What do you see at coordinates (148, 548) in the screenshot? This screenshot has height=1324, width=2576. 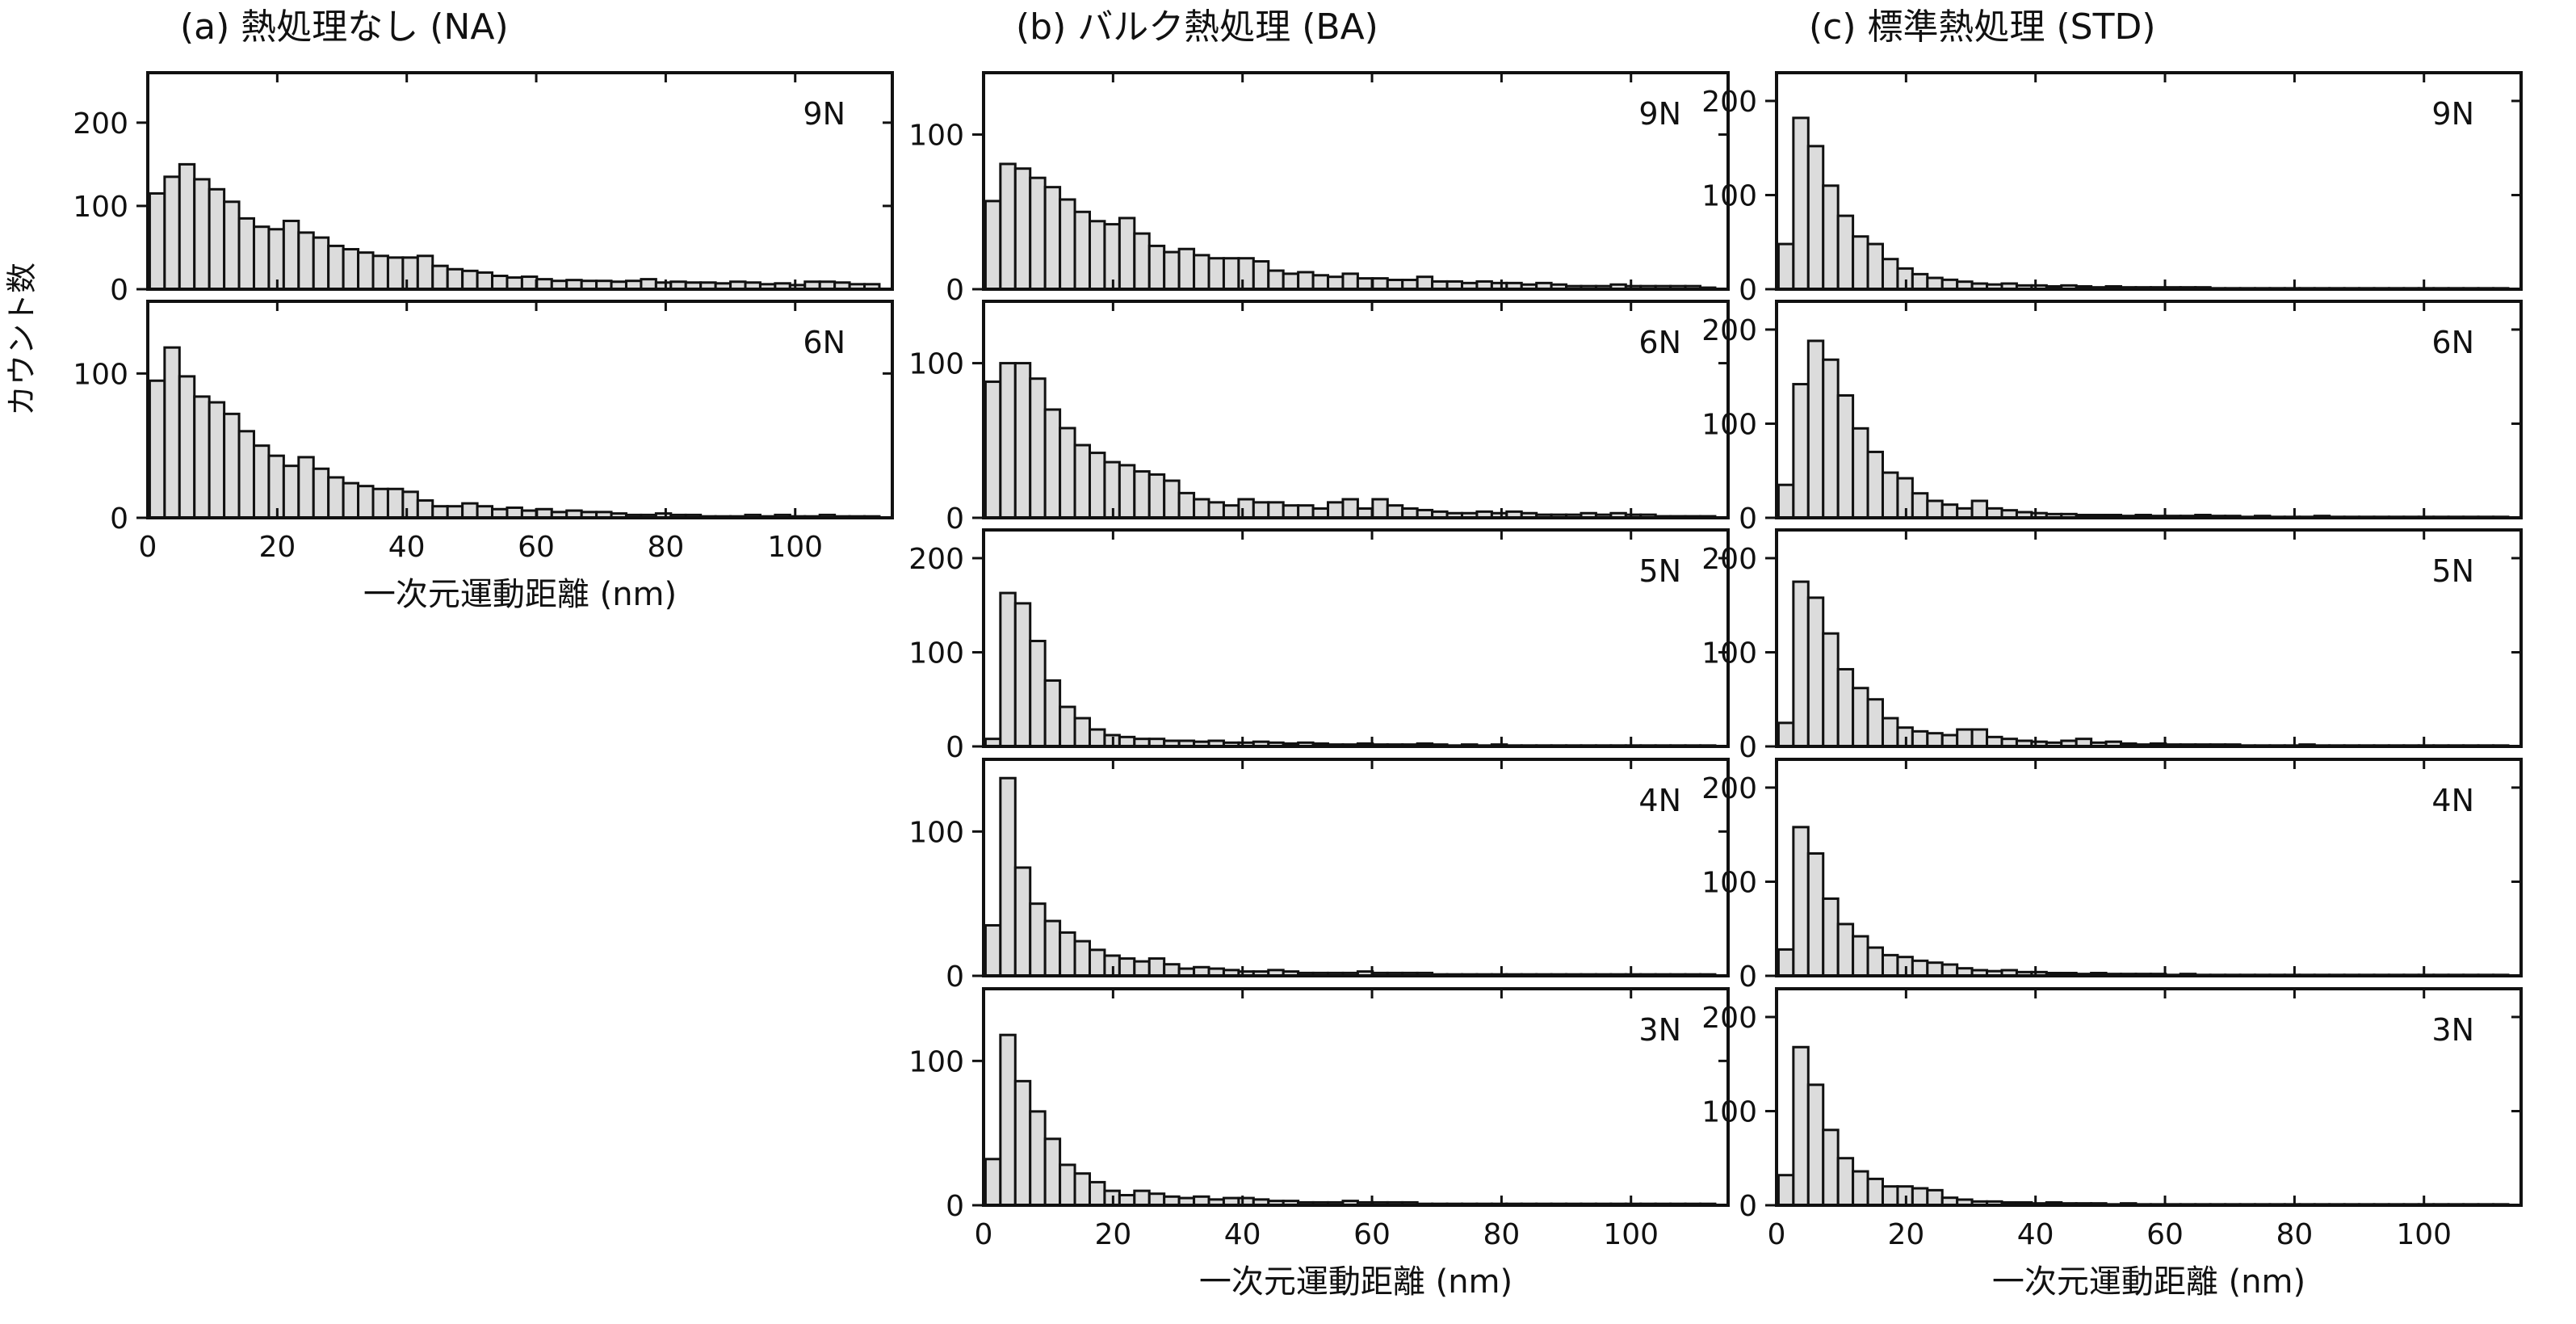 I see `x-tick-label: 0` at bounding box center [148, 548].